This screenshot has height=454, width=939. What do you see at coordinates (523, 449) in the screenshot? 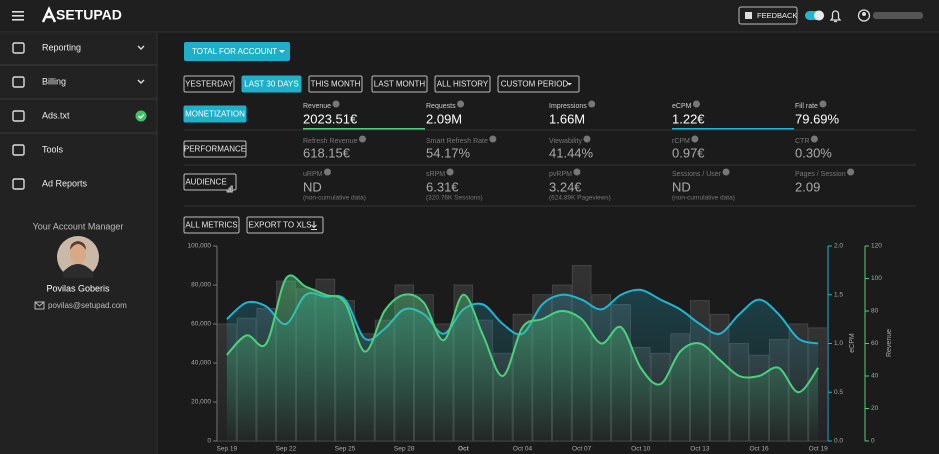
I see `x-tick-label: Oct 04` at bounding box center [523, 449].